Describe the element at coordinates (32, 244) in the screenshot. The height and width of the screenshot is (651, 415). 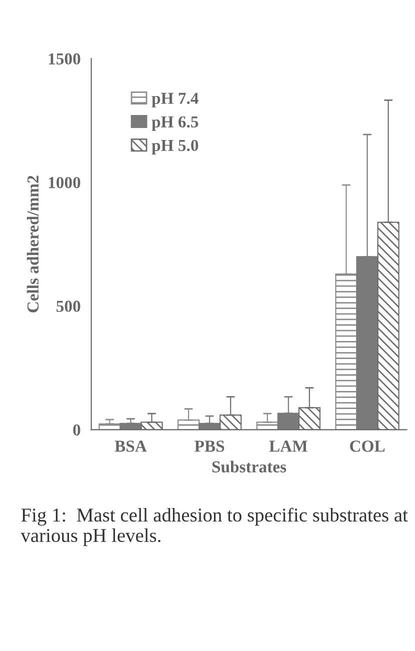
I see `y-axis-title: Cells adhered/mm2` at that location.